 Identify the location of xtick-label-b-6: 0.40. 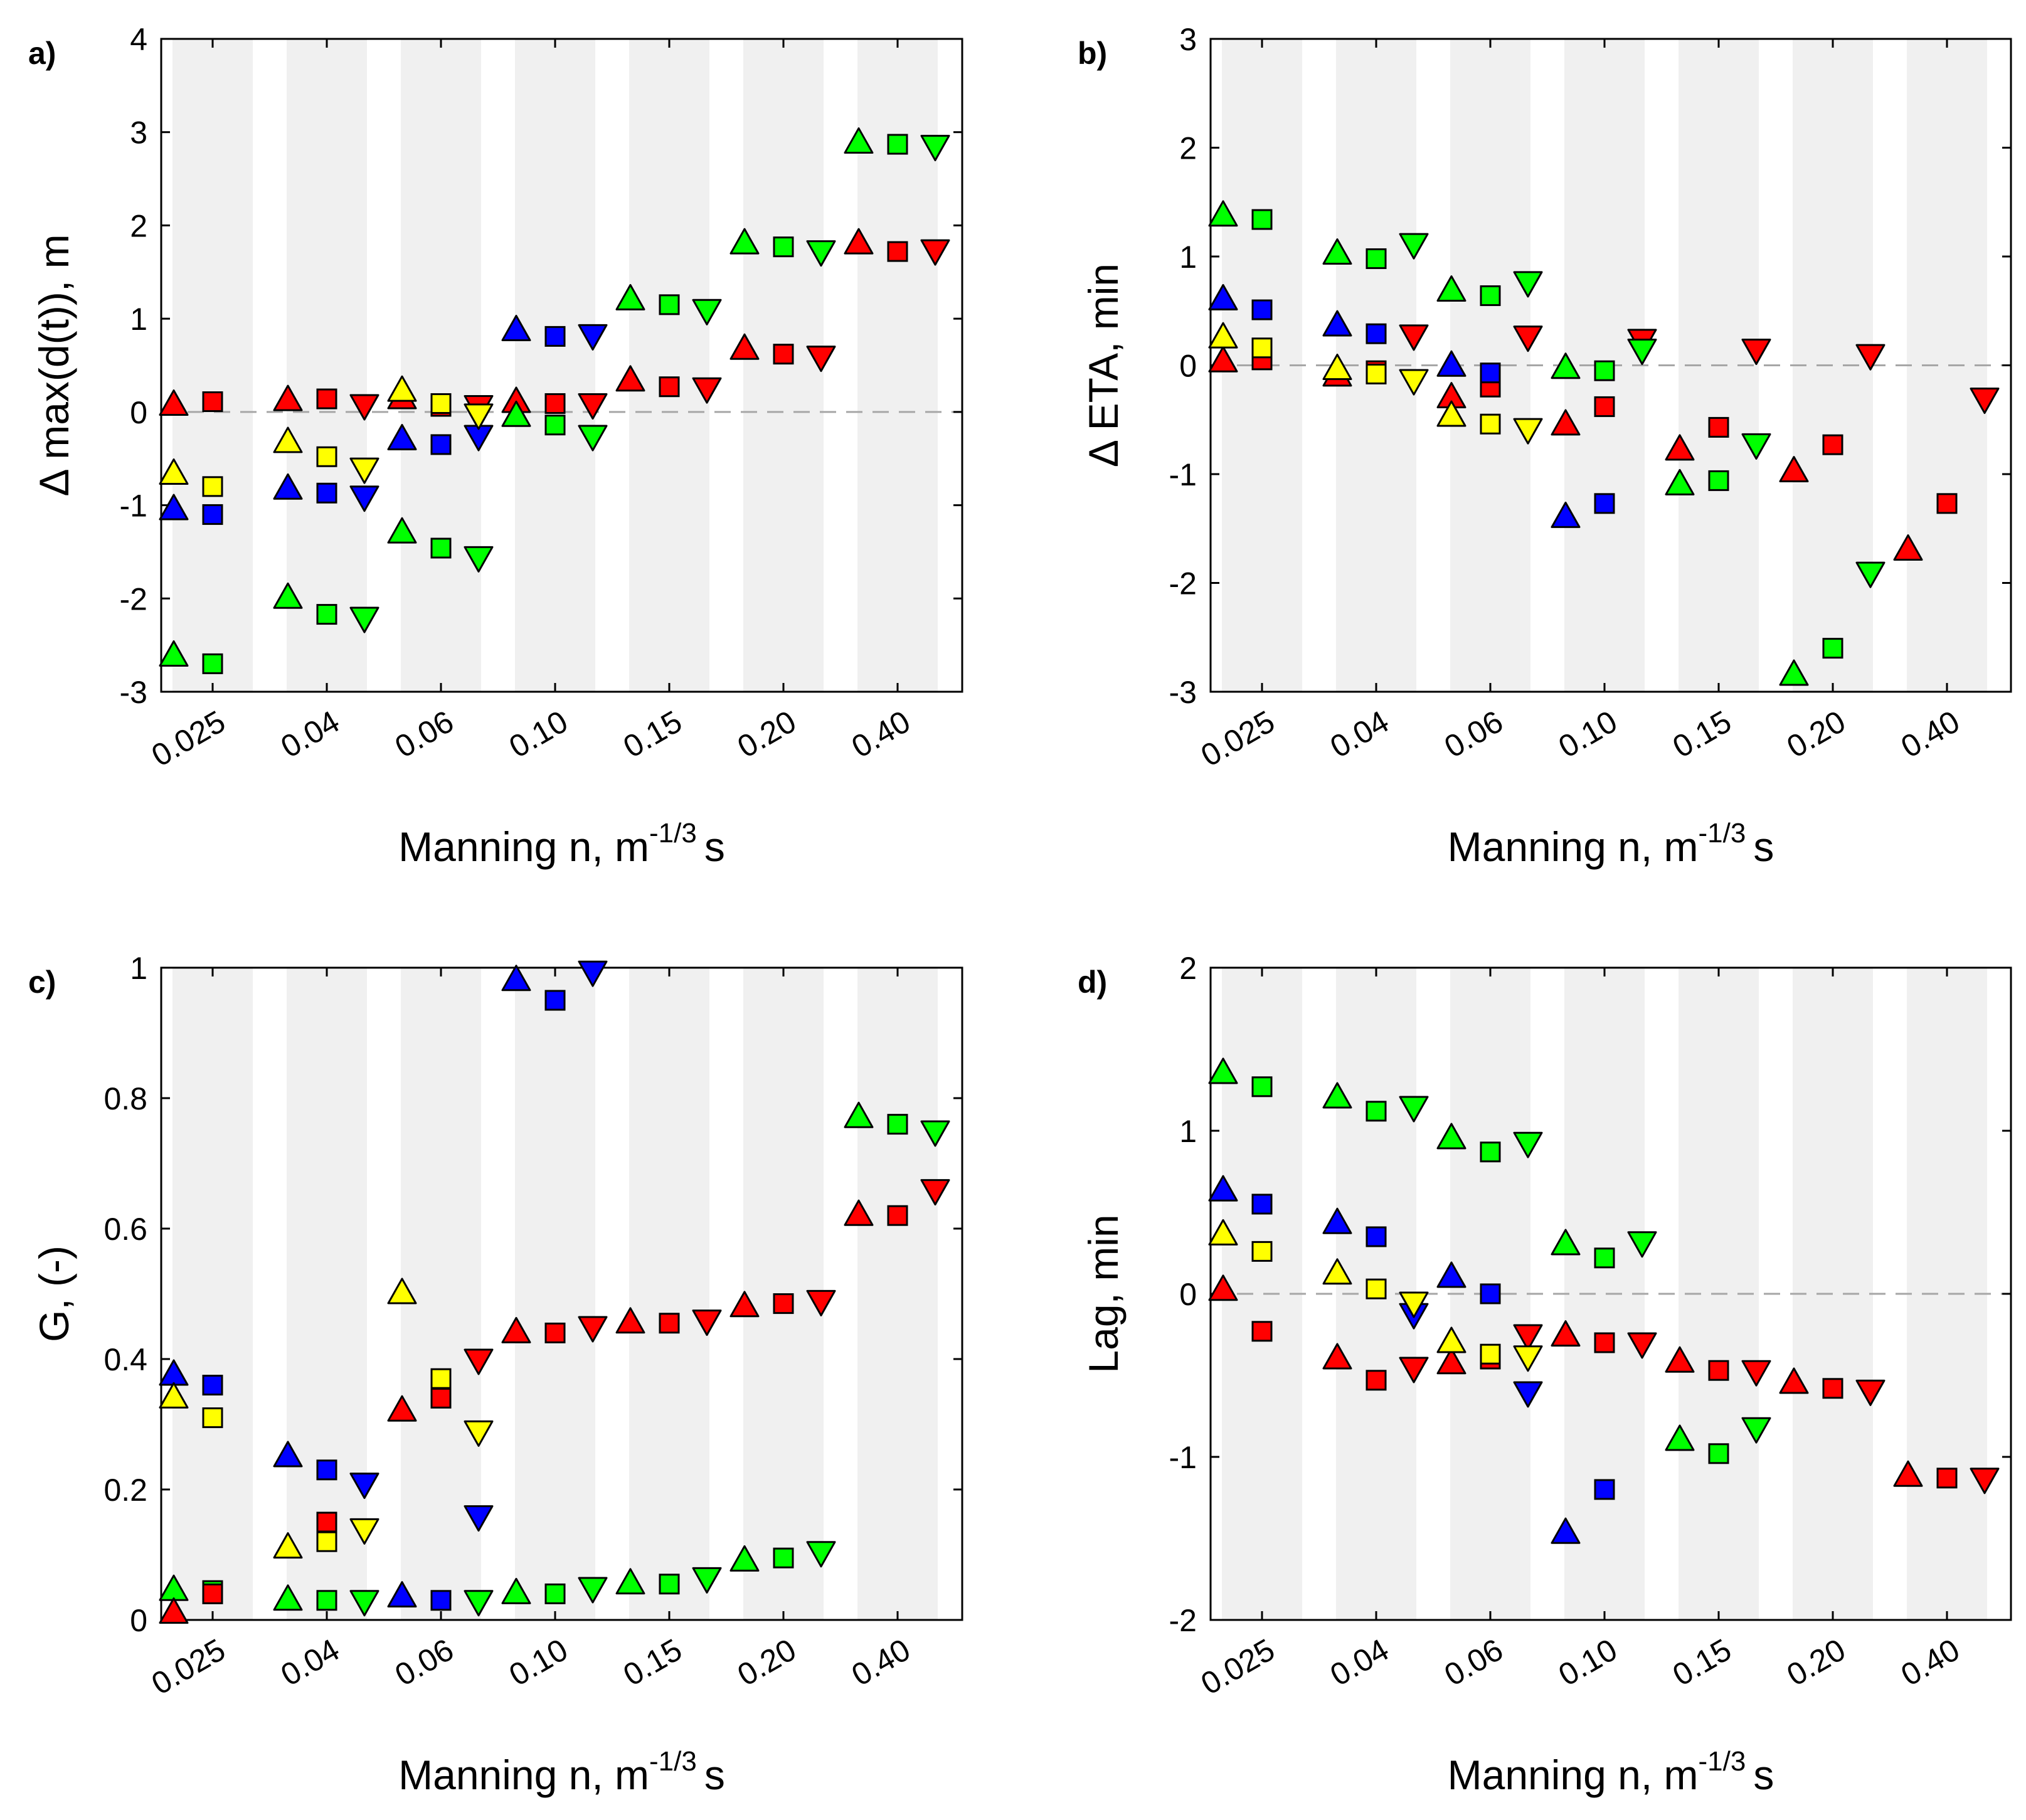
(1930, 735).